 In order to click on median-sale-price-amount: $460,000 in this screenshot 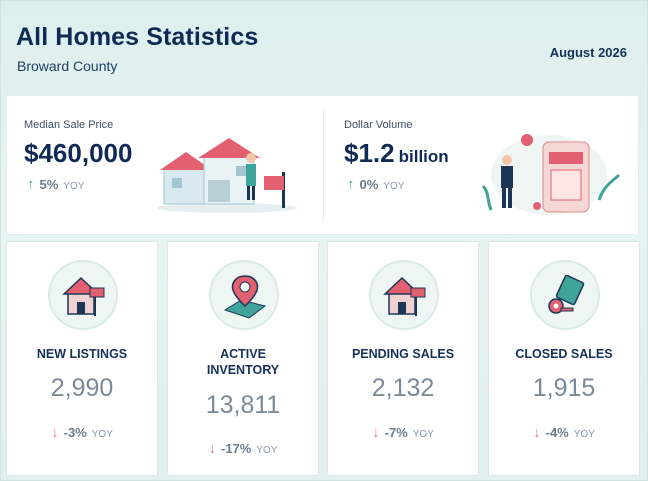, I will do `click(78, 153)`.